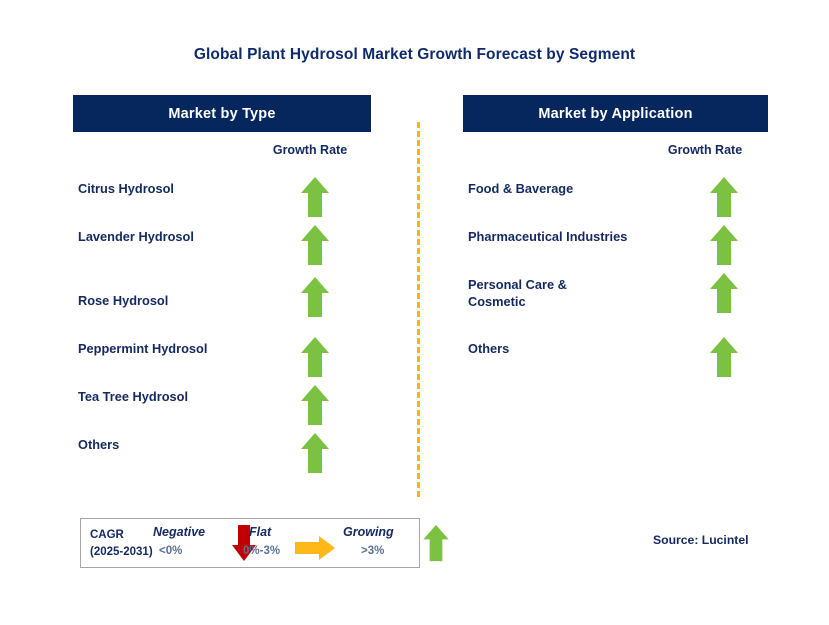  I want to click on legend-label-negative: Negative, so click(179, 532).